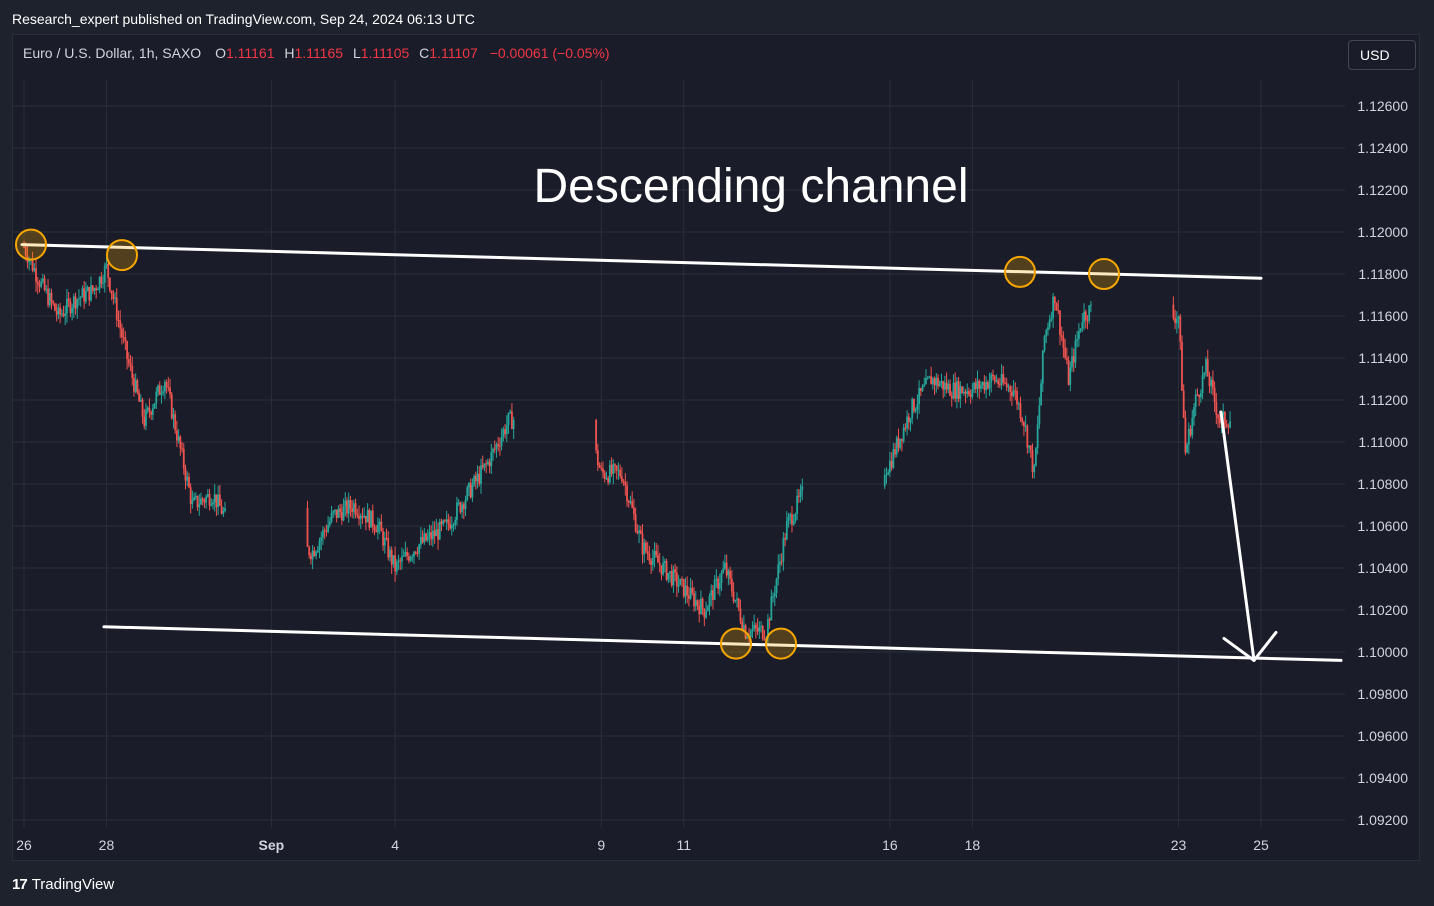 The width and height of the screenshot is (1434, 906). Describe the element at coordinates (1237, 536) in the screenshot. I see `projection-arrow-shaft` at that location.